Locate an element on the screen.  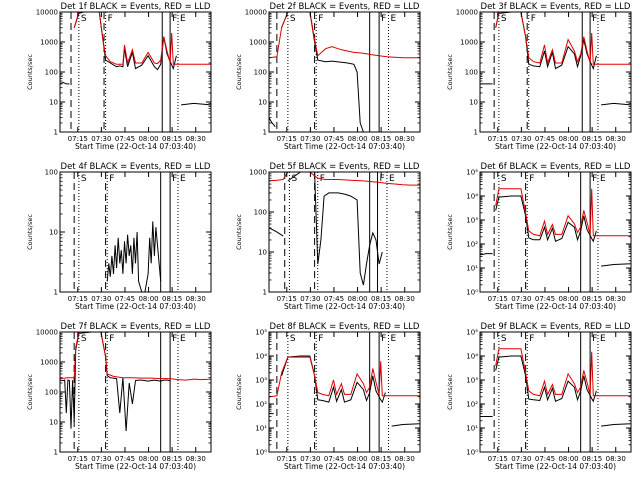
y-tick-label: 10⁰ is located at coordinates (261, 453).